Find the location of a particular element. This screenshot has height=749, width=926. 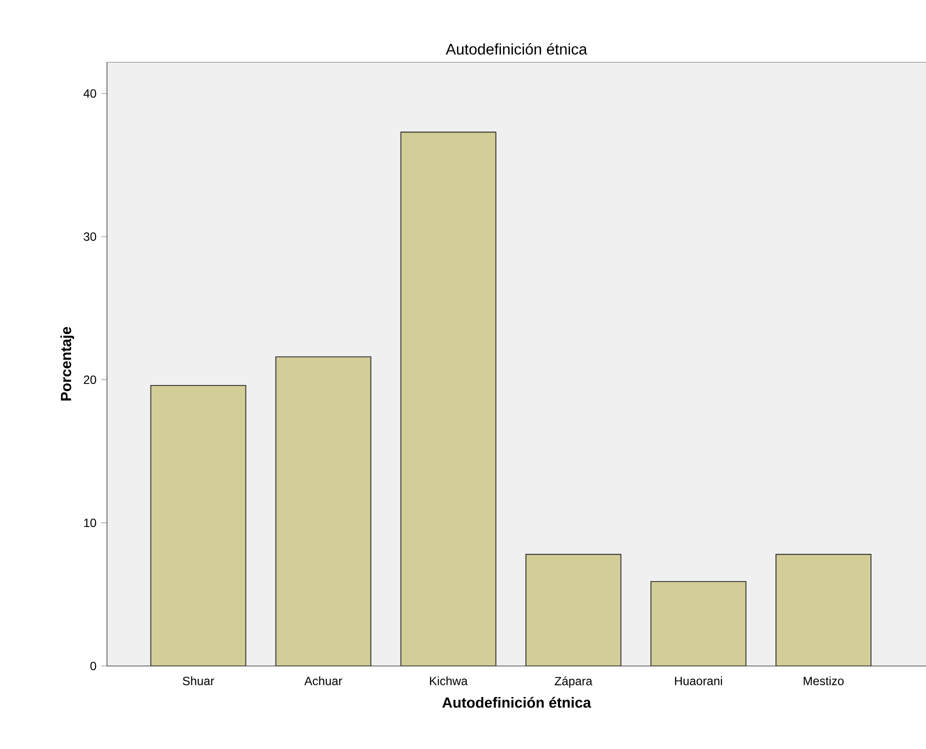

y-tick-label: 40 is located at coordinates (90, 93).